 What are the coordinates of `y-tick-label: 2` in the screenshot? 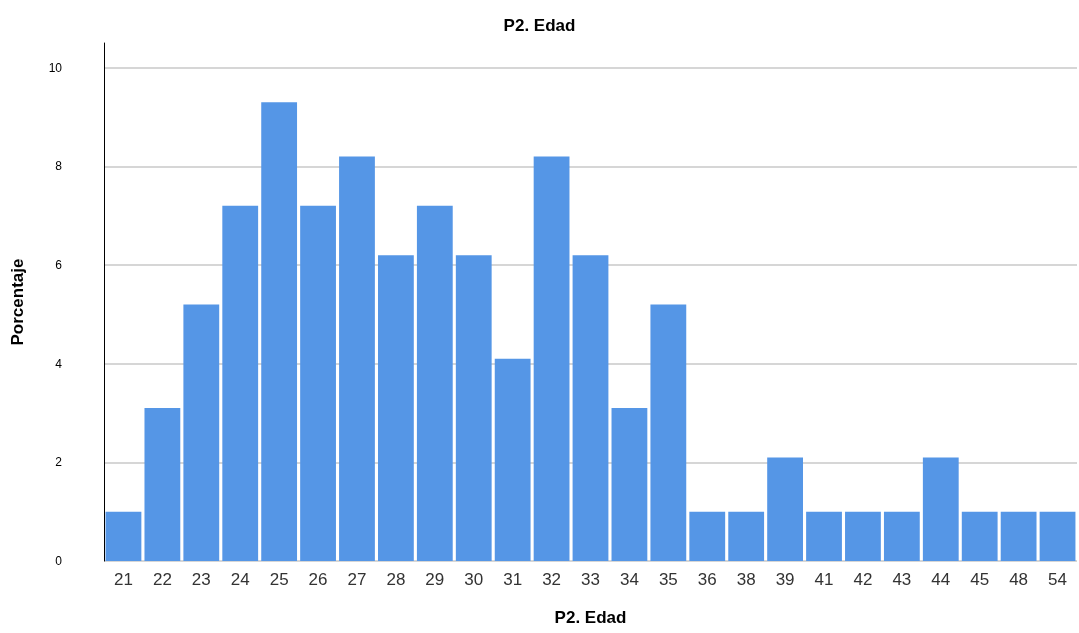 It's located at (59, 462).